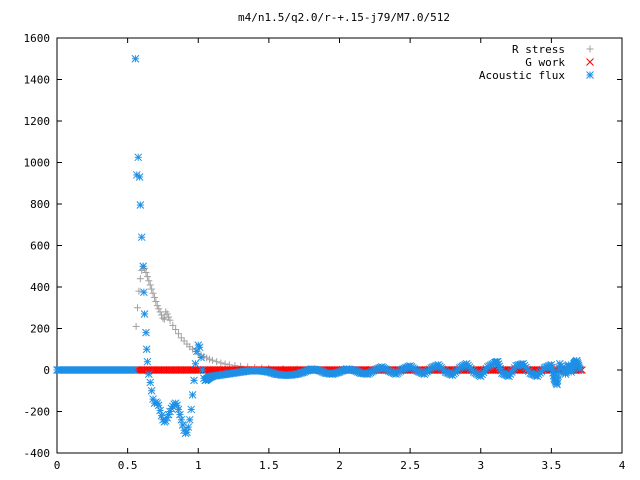 The width and height of the screenshot is (640, 480). What do you see at coordinates (198, 465) in the screenshot?
I see `x-tick-label: 1` at bounding box center [198, 465].